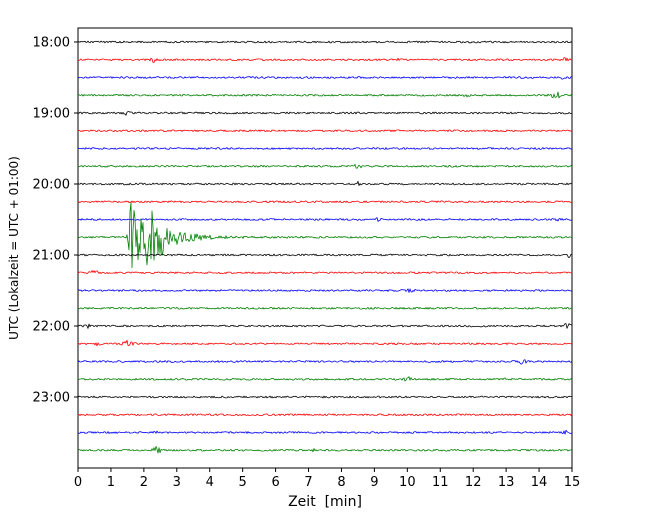 This screenshot has width=650, height=520. Describe the element at coordinates (325, 235) in the screenshot. I see `trace-20:45` at that location.